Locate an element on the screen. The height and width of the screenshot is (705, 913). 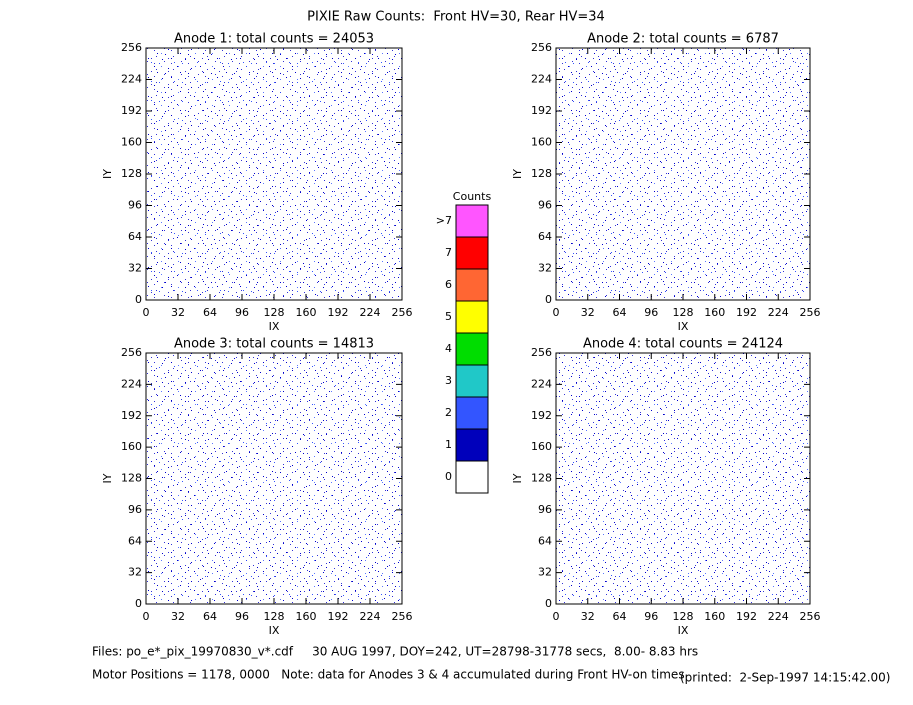
panel-title: Anode 1: total counts = 24053 is located at coordinates (274, 39).